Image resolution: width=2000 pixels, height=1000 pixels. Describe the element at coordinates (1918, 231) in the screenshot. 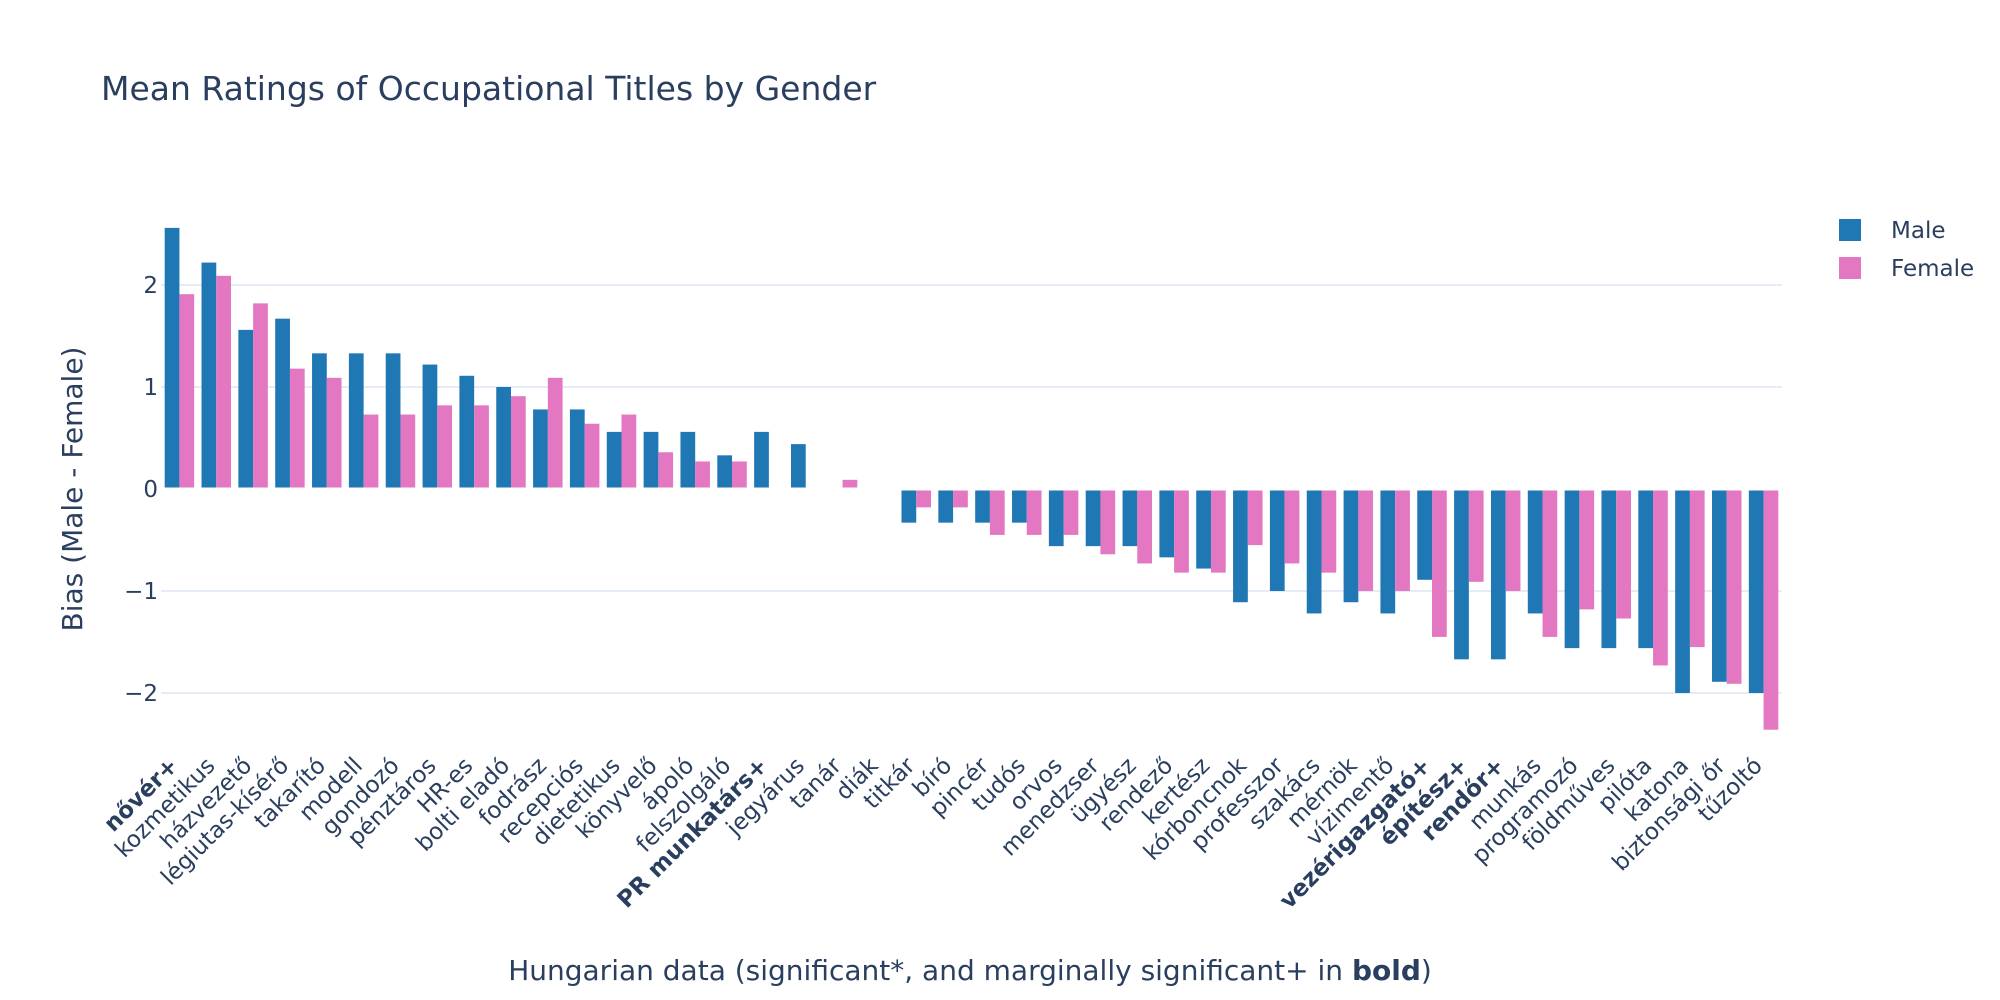

I see `legend-label-male: Male` at that location.